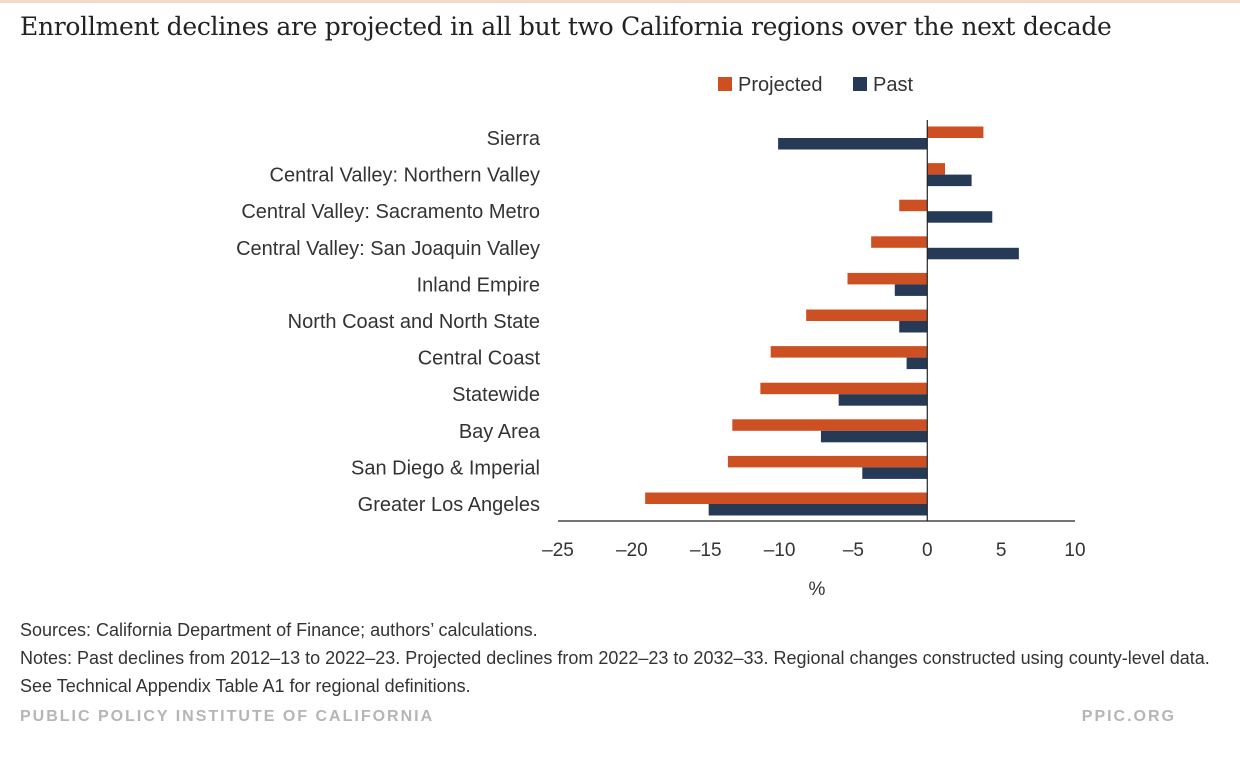  I want to click on brand-url: PPIC.ORG, so click(1128, 716).